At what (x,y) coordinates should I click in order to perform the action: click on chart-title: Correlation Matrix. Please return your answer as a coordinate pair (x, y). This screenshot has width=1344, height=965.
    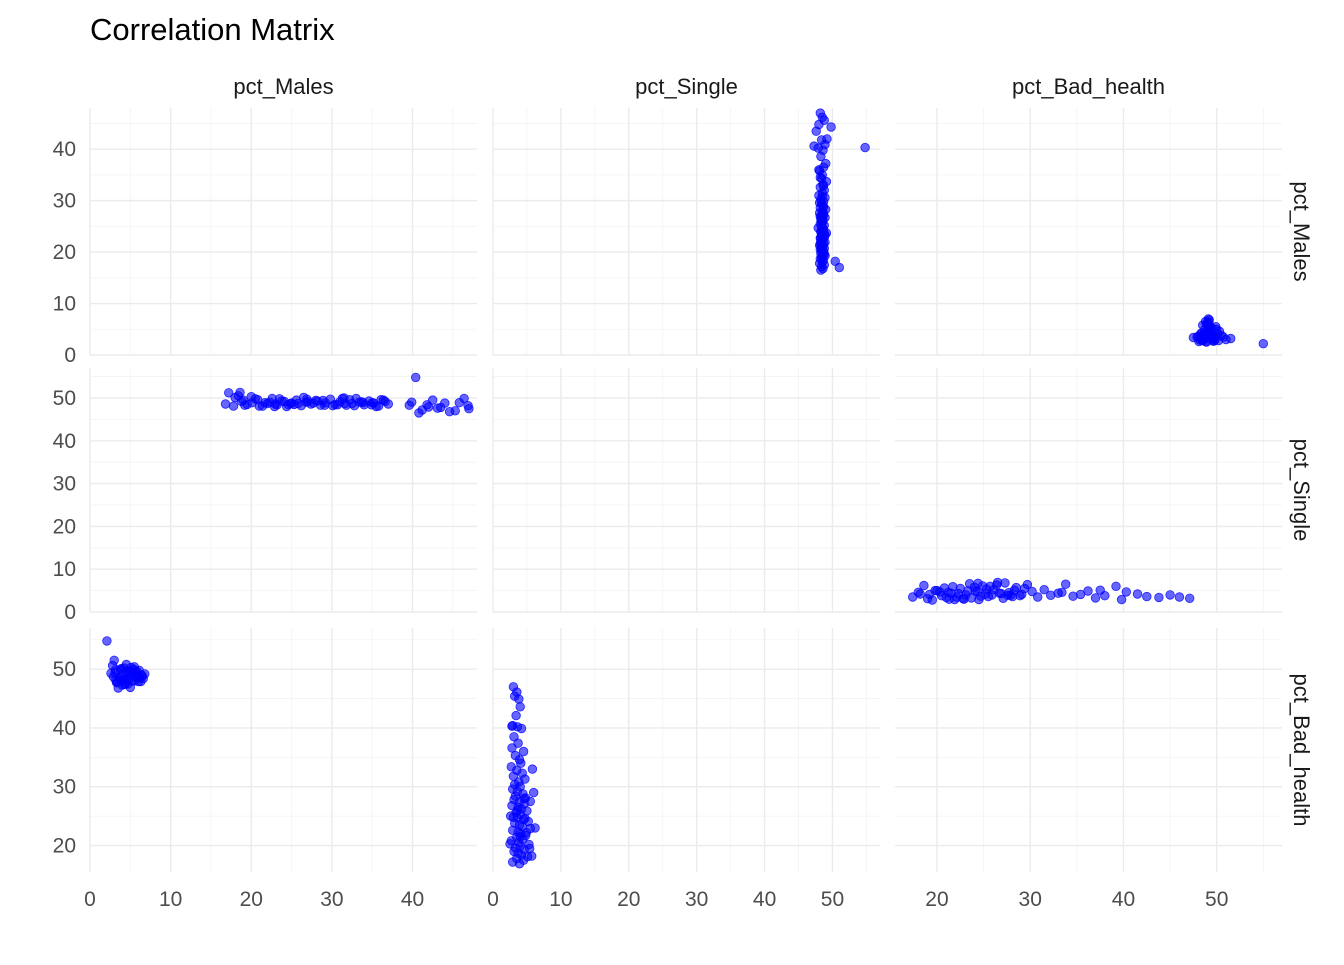
    Looking at the image, I should click on (212, 29).